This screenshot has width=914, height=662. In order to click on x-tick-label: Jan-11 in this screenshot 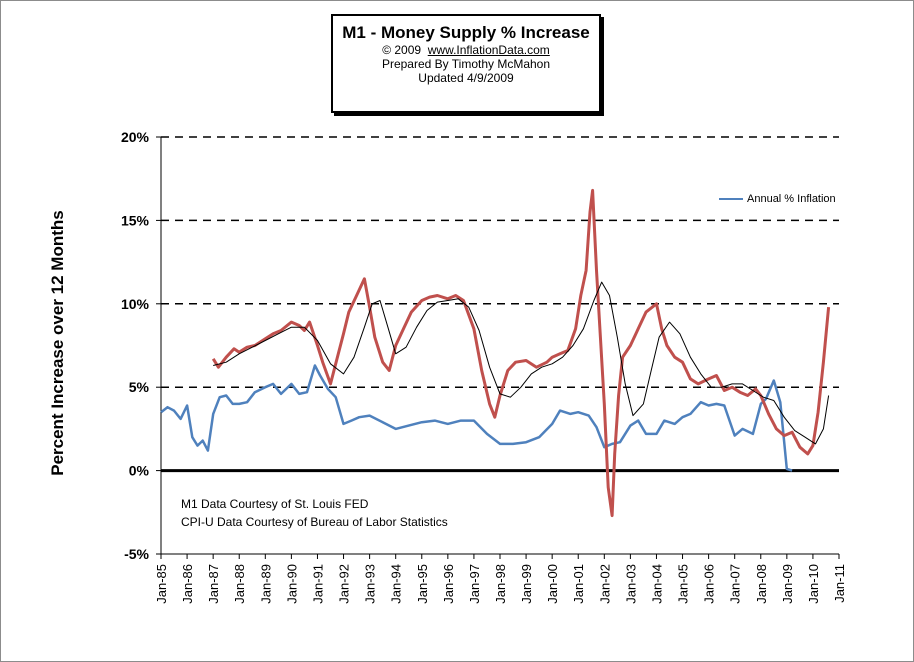, I will do `click(839, 583)`.